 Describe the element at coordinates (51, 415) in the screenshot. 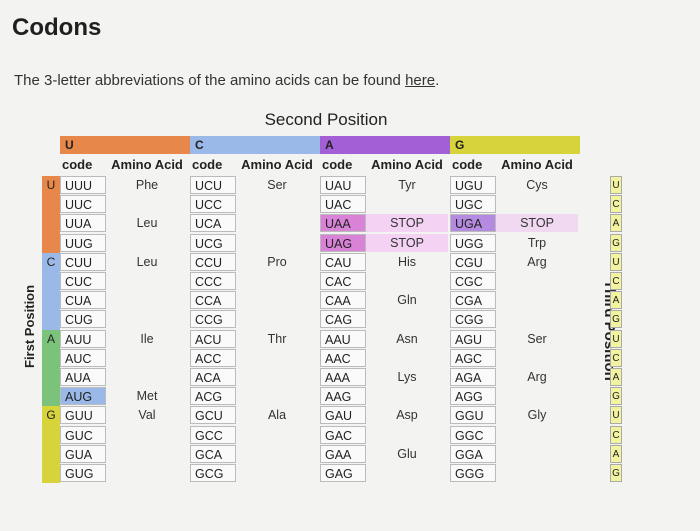

I see `first-position-g-label: G` at that location.